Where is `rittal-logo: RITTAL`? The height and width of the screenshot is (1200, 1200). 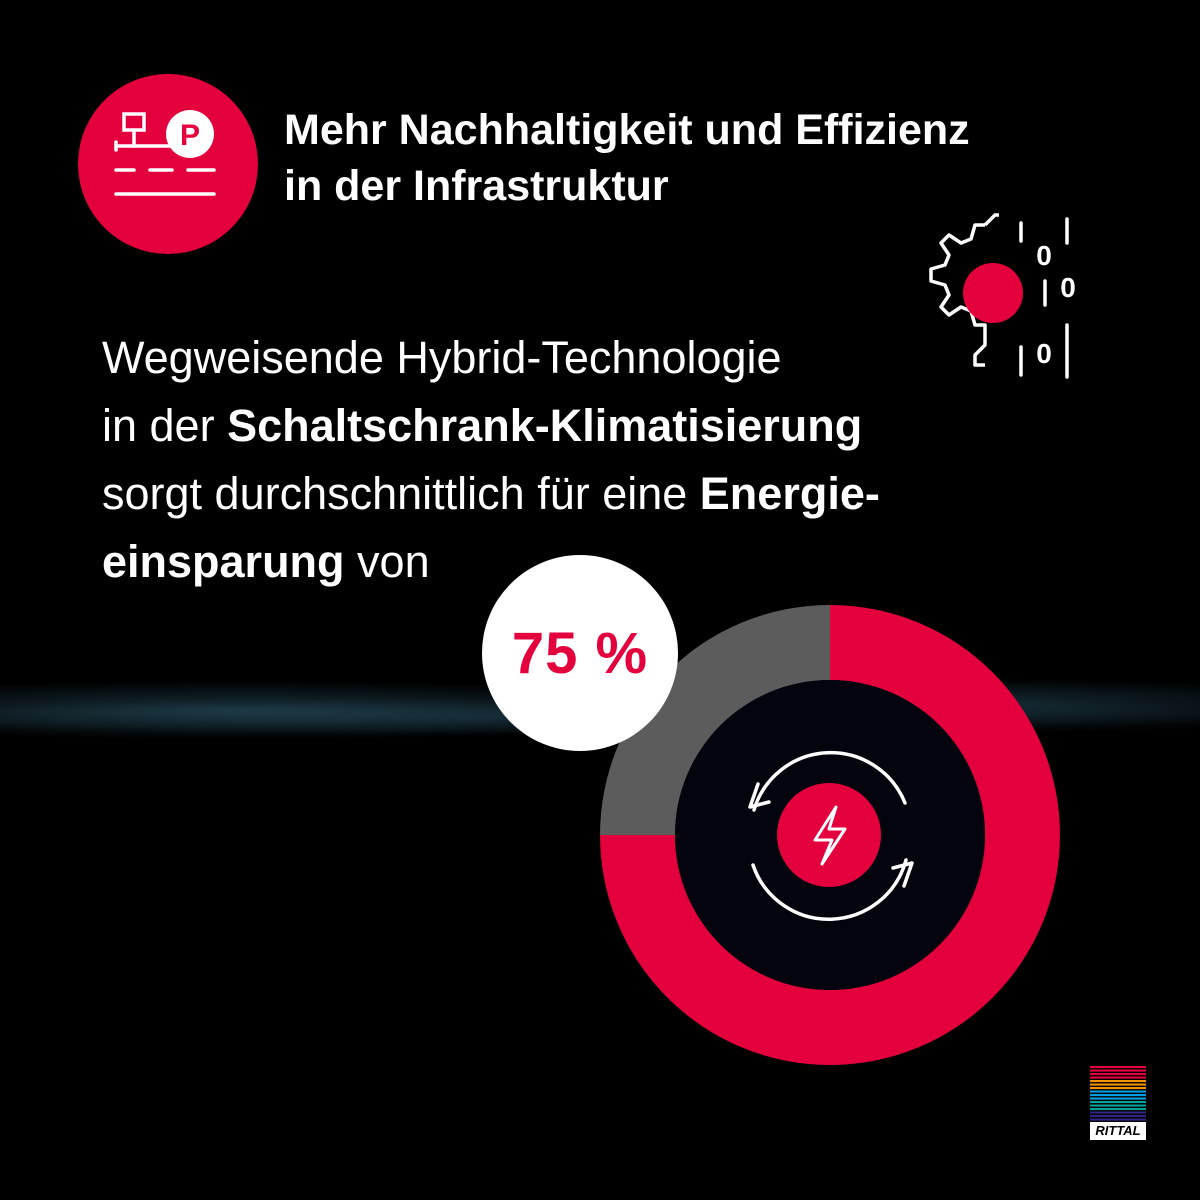
rittal-logo: RITTAL is located at coordinates (1118, 1106).